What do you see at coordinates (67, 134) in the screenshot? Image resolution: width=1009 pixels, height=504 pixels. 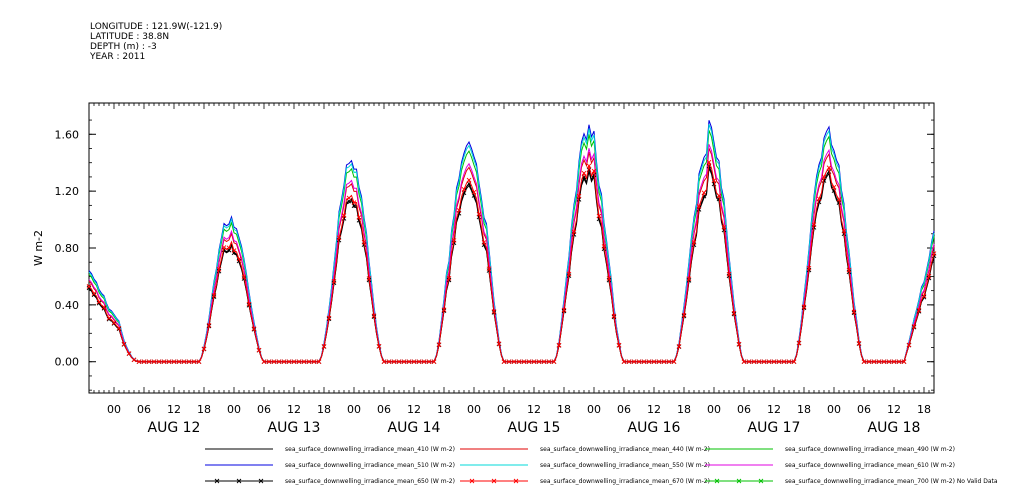 I see `y-tick-label: 1.60` at bounding box center [67, 134].